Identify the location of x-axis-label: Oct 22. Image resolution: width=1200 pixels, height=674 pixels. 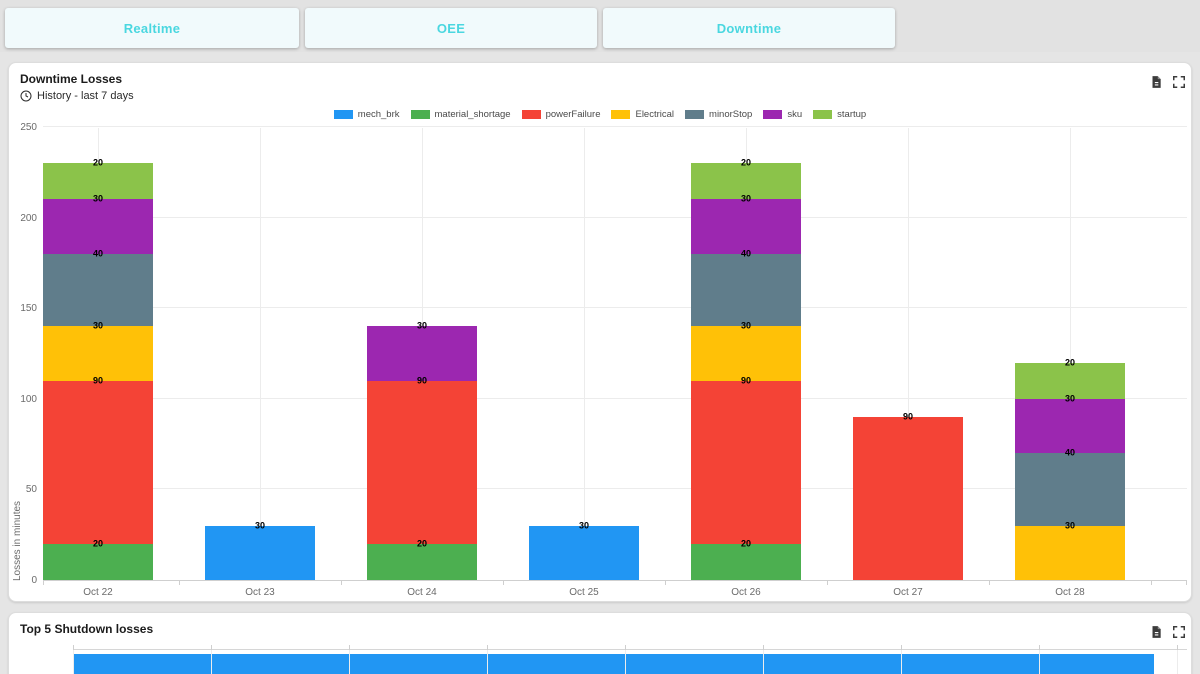
(98, 592).